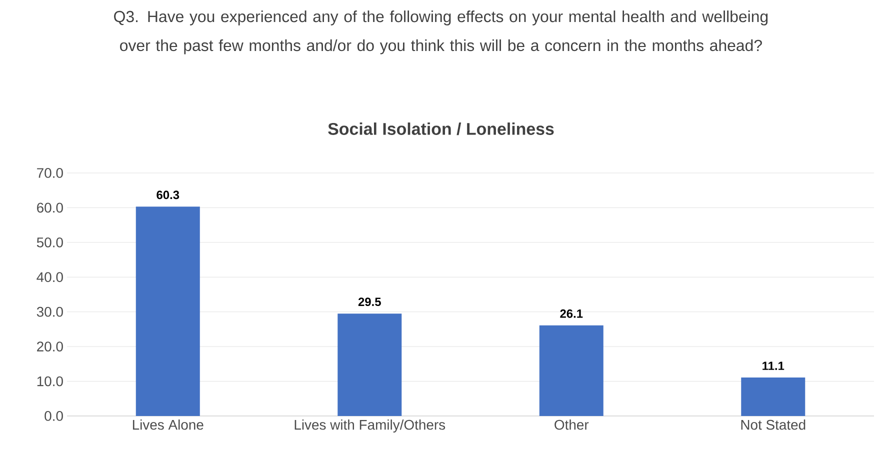 This screenshot has height=454, width=881. Describe the element at coordinates (53, 416) in the screenshot. I see `y-tick-label: 0.0` at that location.